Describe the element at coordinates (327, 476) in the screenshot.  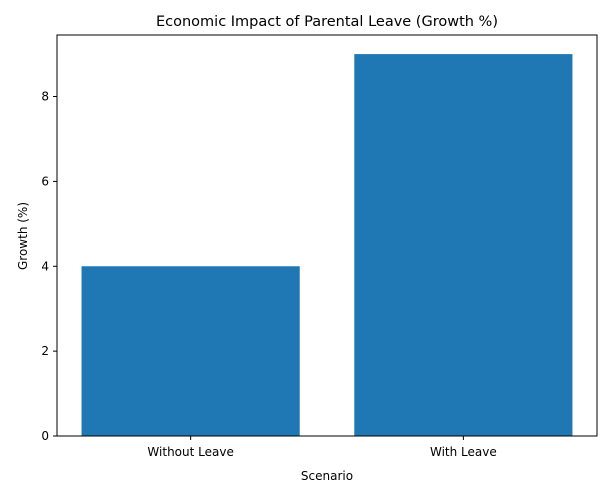
I see `x-axis-label: Scenario` at that location.